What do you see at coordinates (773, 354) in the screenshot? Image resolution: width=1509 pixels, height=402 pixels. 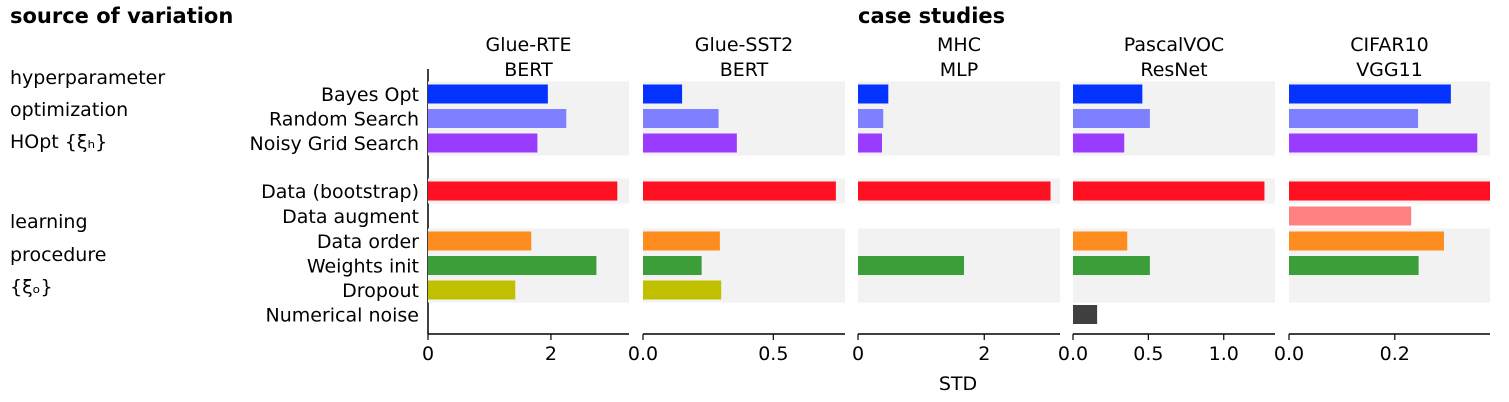 I see `x-tick-label-glue-sst2-bert-1: 0.5` at bounding box center [773, 354].